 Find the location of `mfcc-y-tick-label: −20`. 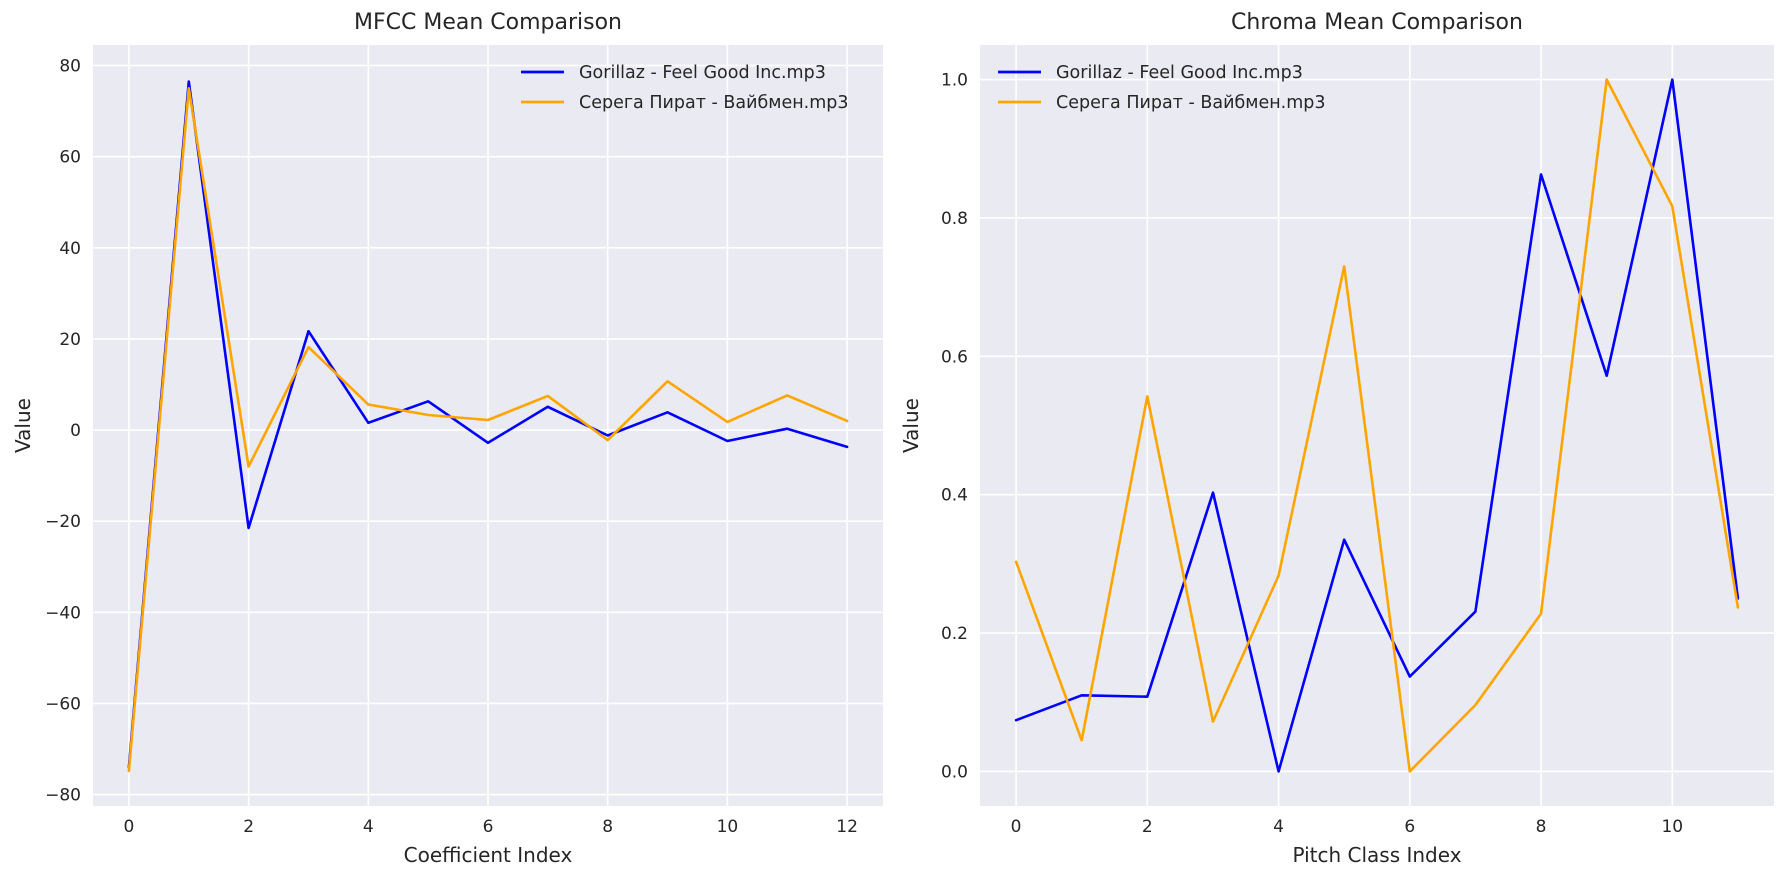

mfcc-y-tick-label: −20 is located at coordinates (63, 522).